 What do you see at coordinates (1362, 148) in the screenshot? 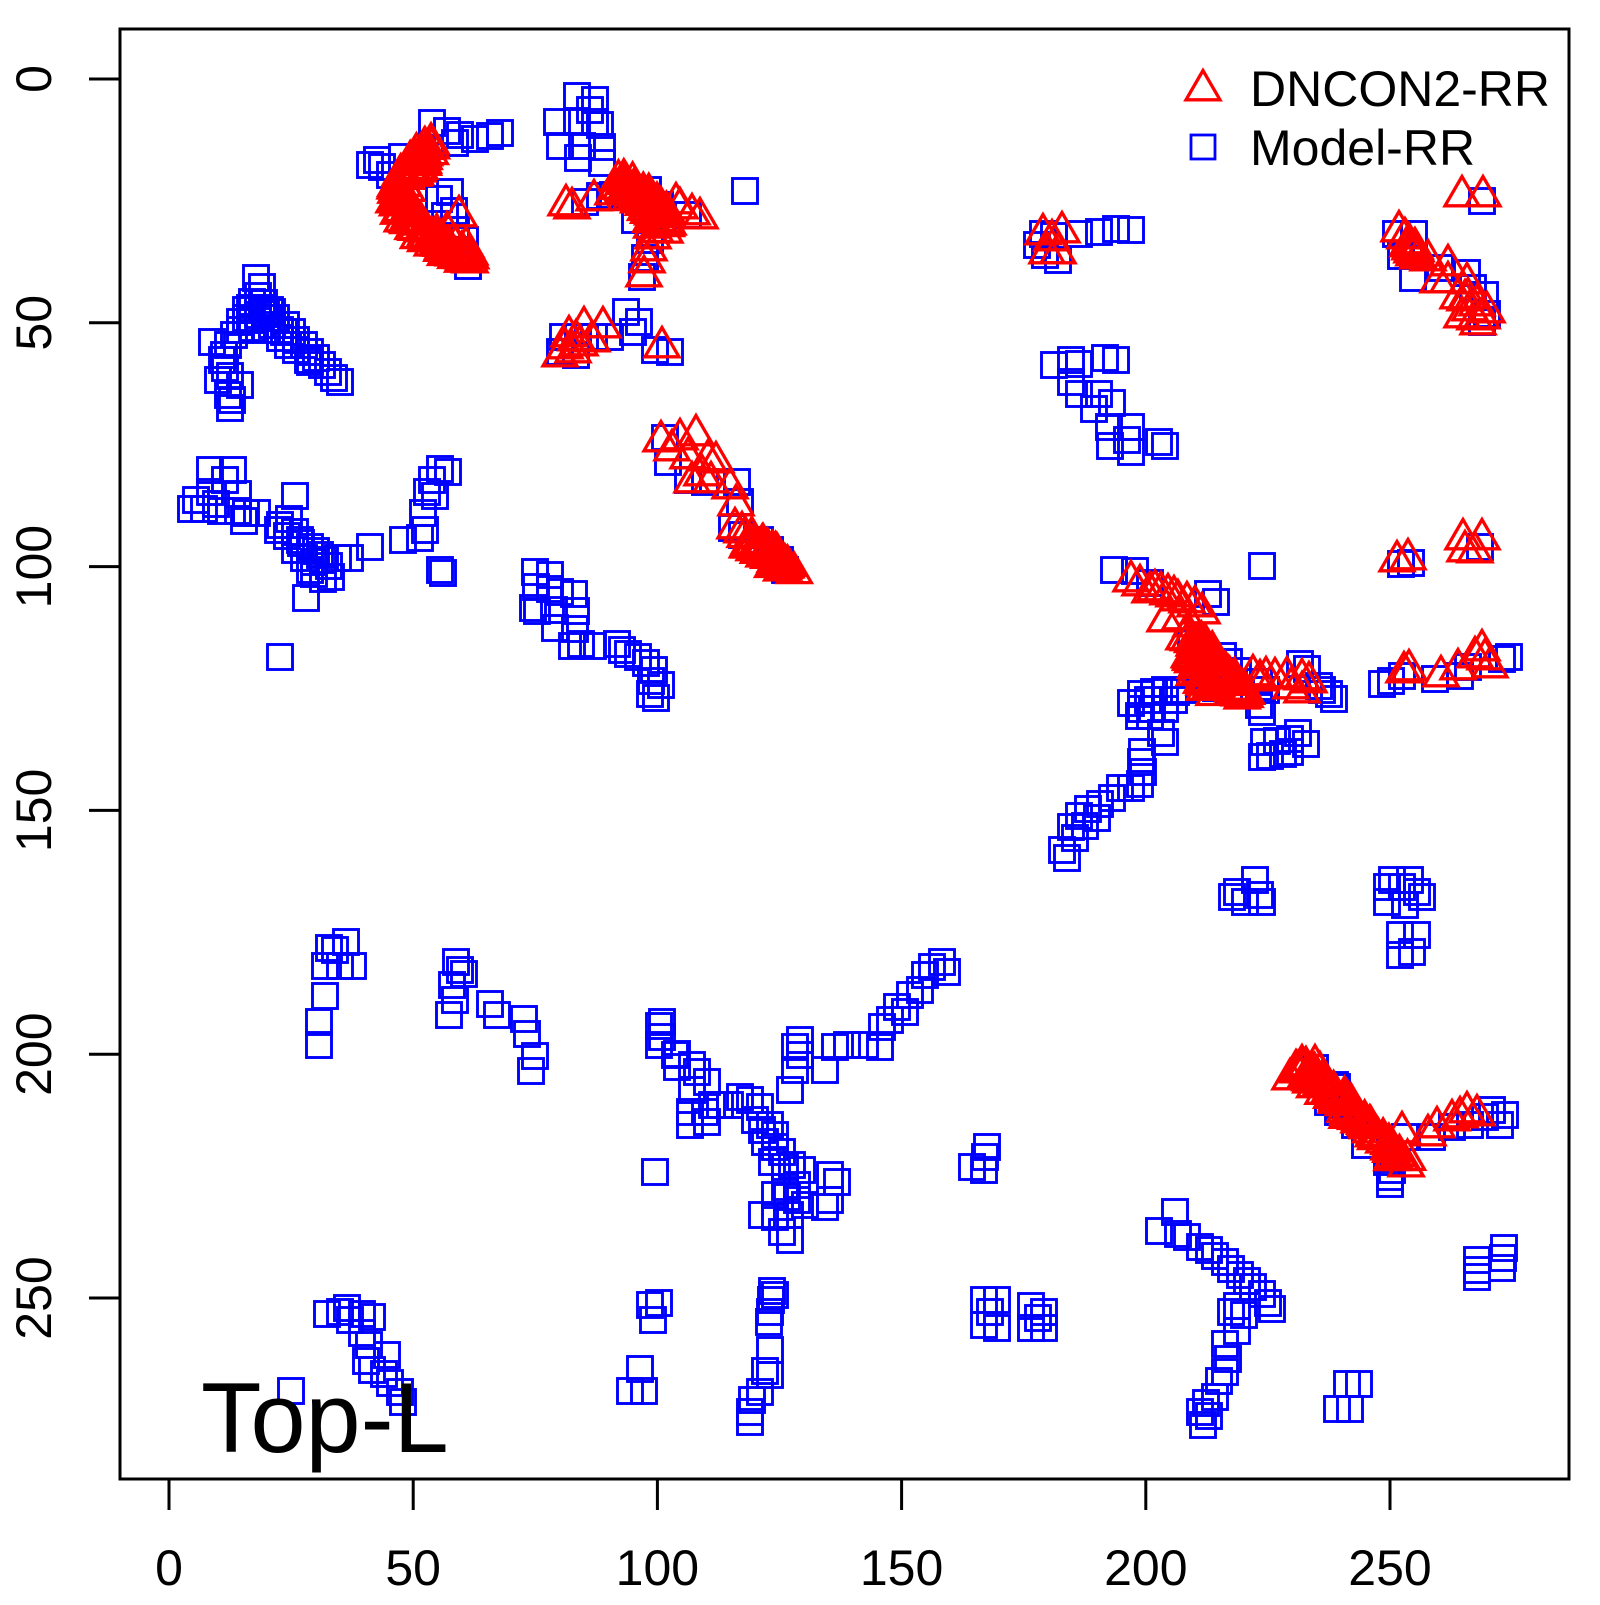
I see `svg-text: Model-RR` at bounding box center [1362, 148].